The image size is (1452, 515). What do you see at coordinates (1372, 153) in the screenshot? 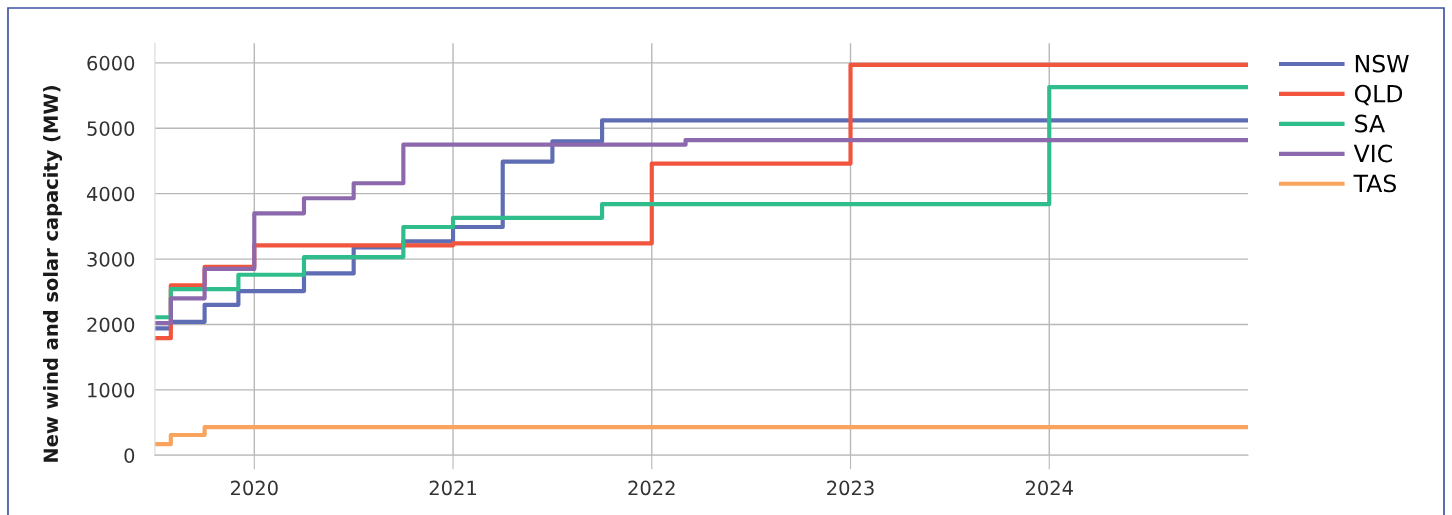
I see `legend-label: VIC` at bounding box center [1372, 153].